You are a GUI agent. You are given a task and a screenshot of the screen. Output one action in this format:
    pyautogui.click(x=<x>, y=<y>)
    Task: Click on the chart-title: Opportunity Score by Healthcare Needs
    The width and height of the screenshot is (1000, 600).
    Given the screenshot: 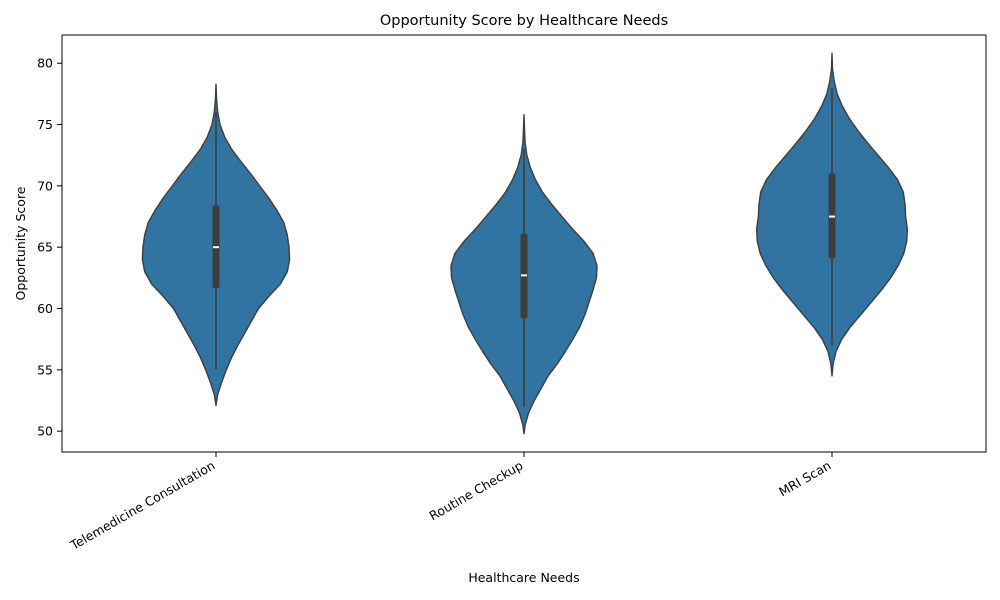 What is the action you would take?
    pyautogui.click(x=524, y=21)
    